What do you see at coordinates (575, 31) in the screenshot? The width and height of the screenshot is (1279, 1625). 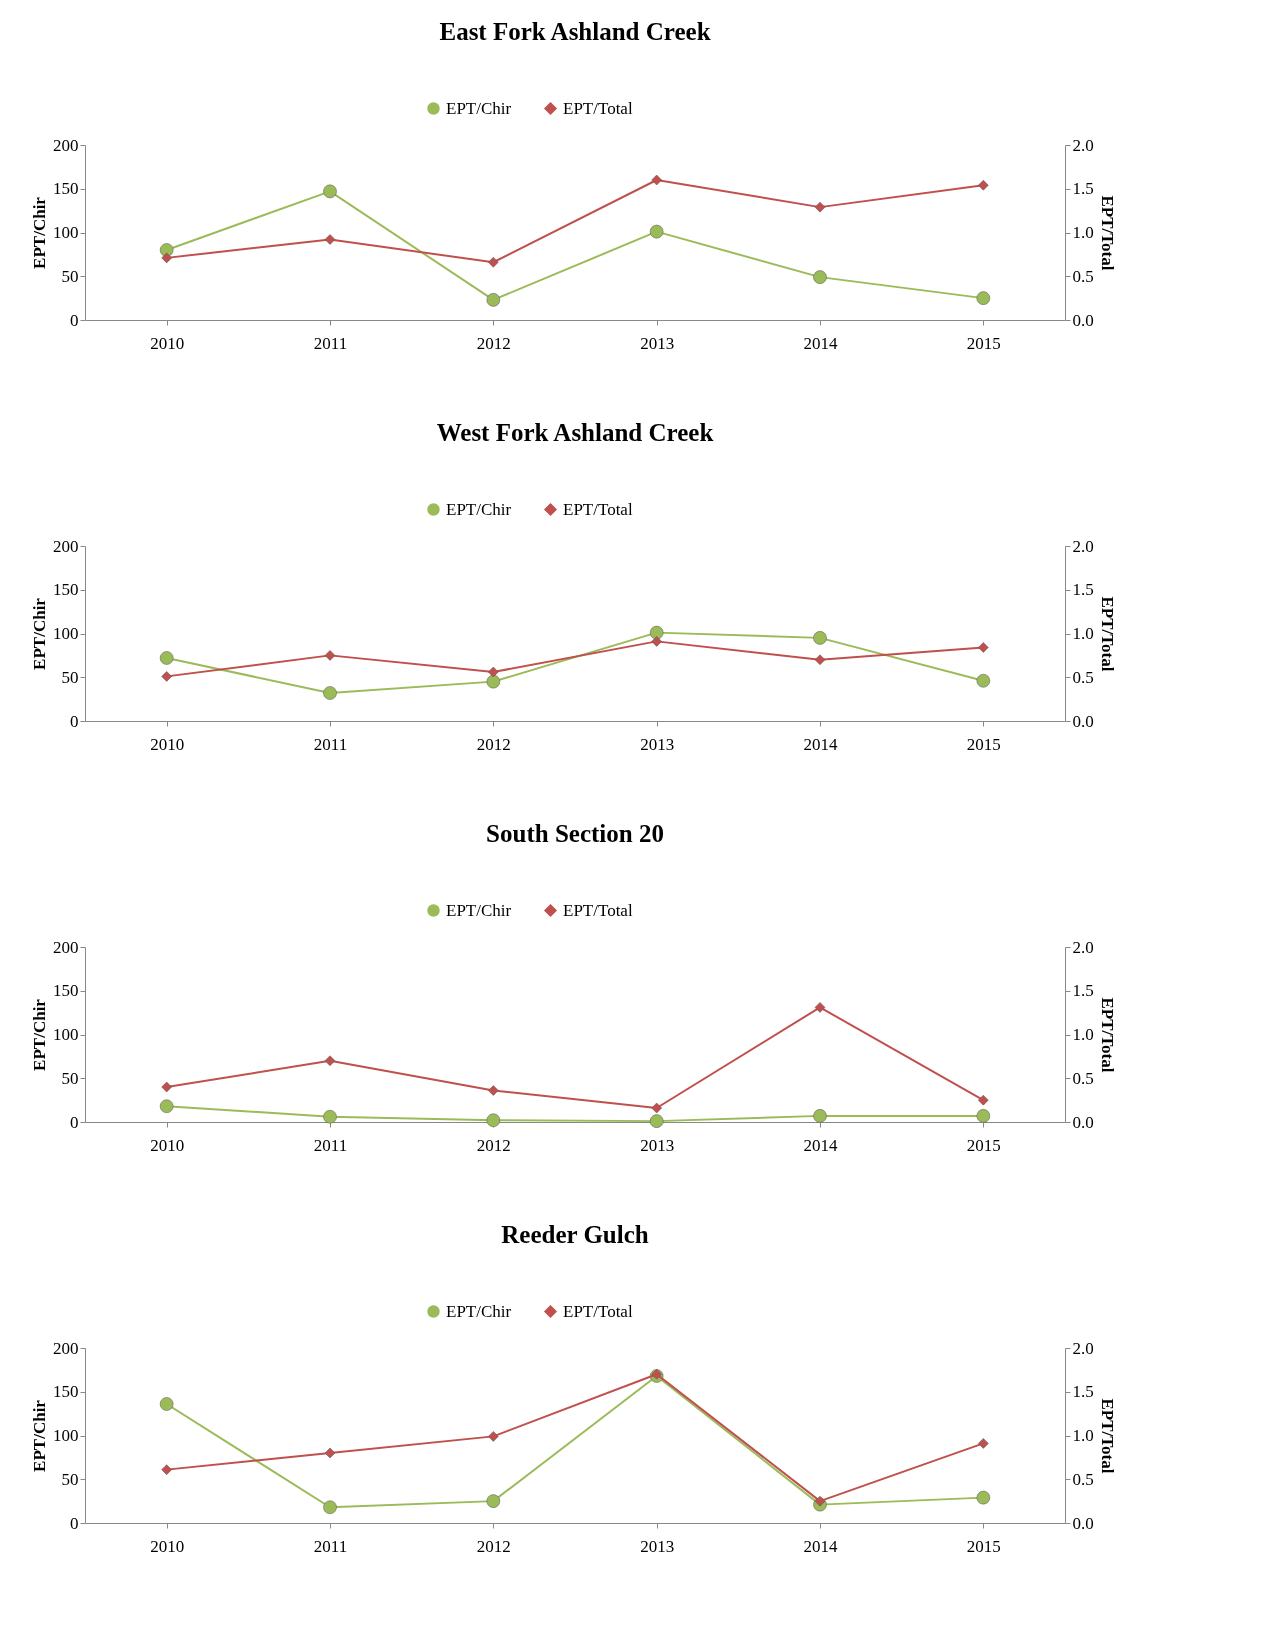 I see `chart-title: East Fork Ashland Creek` at bounding box center [575, 31].